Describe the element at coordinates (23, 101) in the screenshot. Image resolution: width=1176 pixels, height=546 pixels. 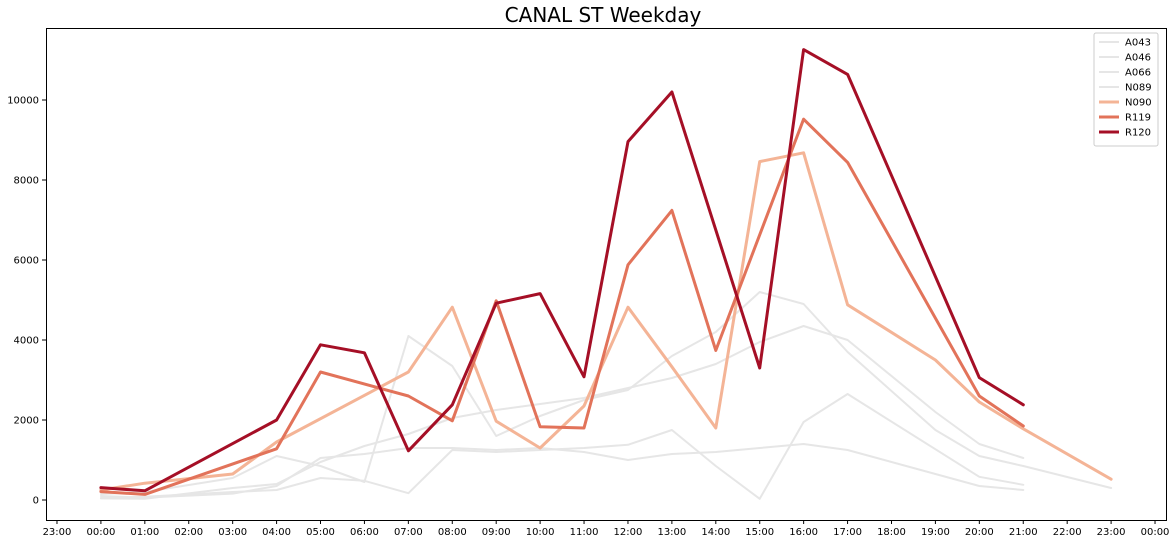
I see `y-tick-label: 10000` at that location.